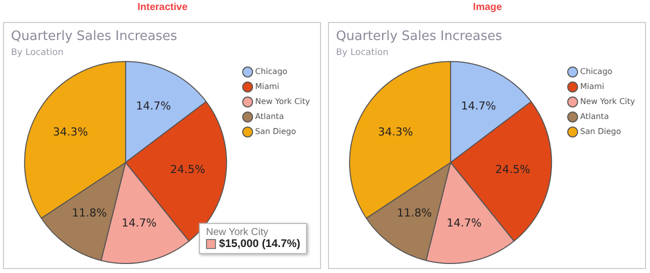 The width and height of the screenshot is (650, 273). What do you see at coordinates (238, 232) in the screenshot?
I see `text: New York City` at bounding box center [238, 232].